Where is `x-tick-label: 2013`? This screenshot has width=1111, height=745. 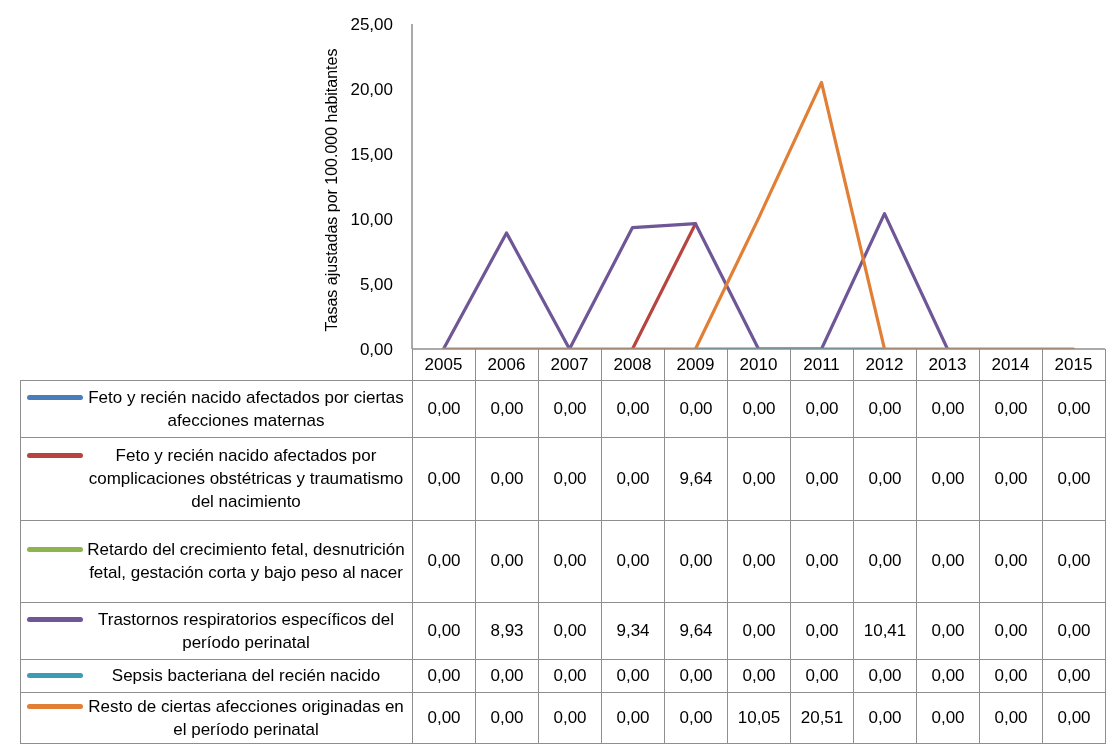
x-tick-label: 2013 is located at coordinates (947, 365).